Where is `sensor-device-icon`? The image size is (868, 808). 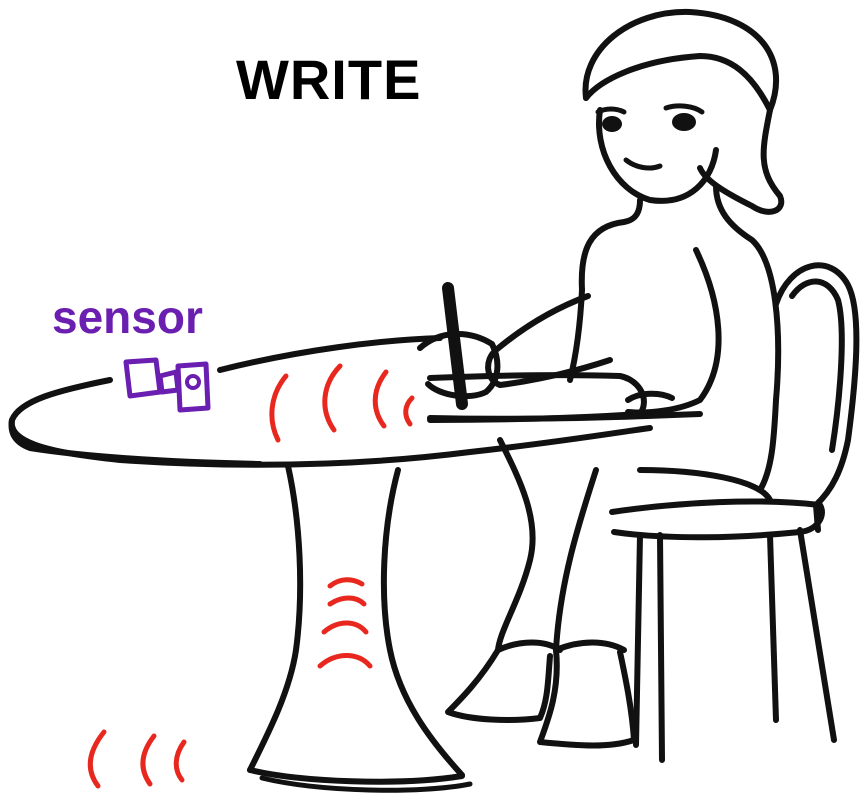 sensor-device-icon is located at coordinates (167, 385).